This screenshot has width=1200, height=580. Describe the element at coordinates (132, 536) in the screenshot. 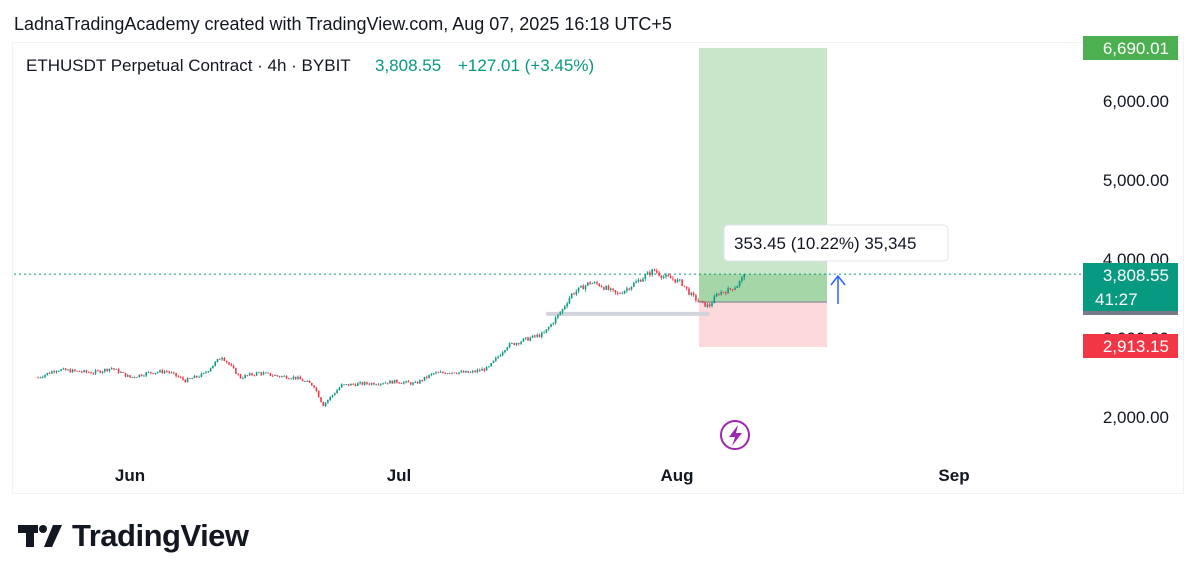

I see `tradingview-brand: TradingView` at that location.